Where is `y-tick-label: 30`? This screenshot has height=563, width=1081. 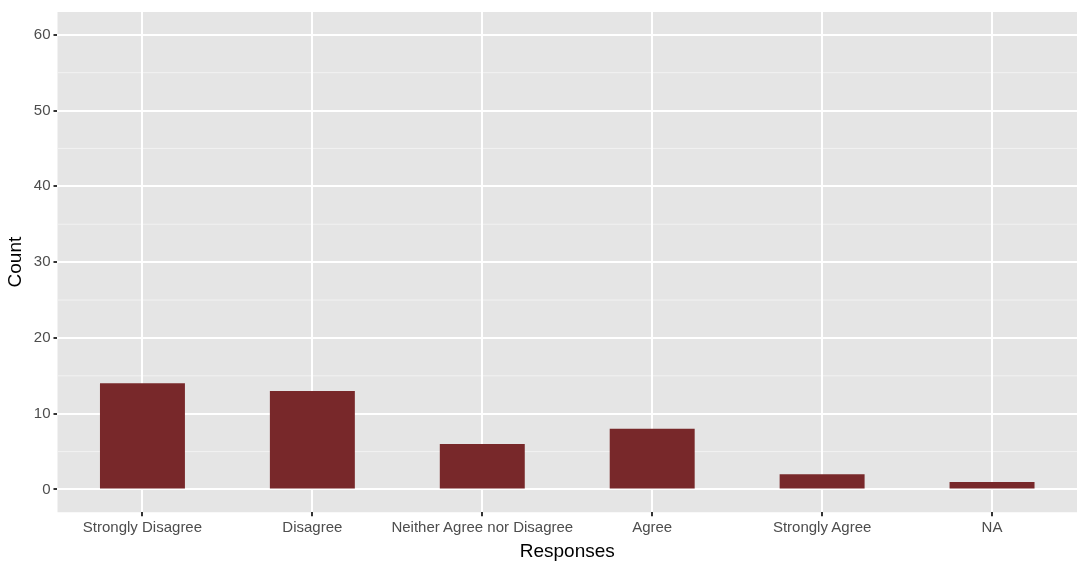
y-tick-label: 30 is located at coordinates (42, 261).